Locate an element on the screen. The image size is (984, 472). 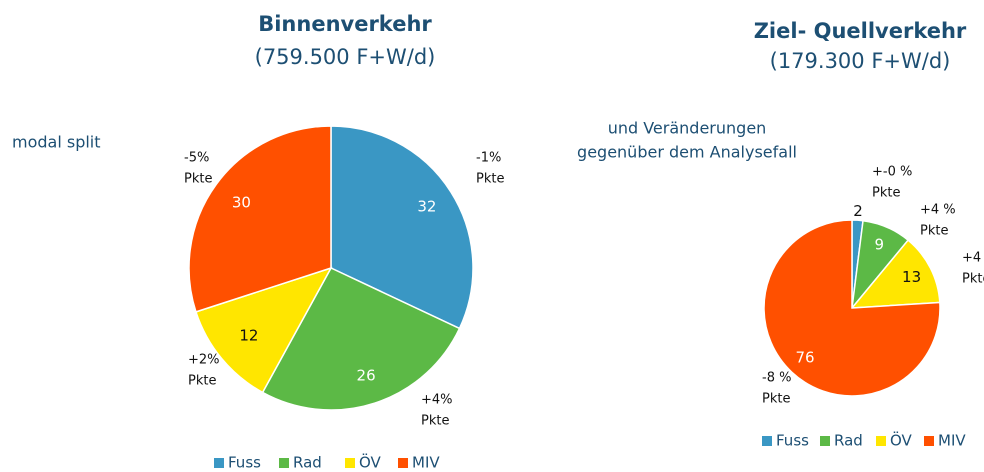
annotation: -8 % is located at coordinates (776, 378).